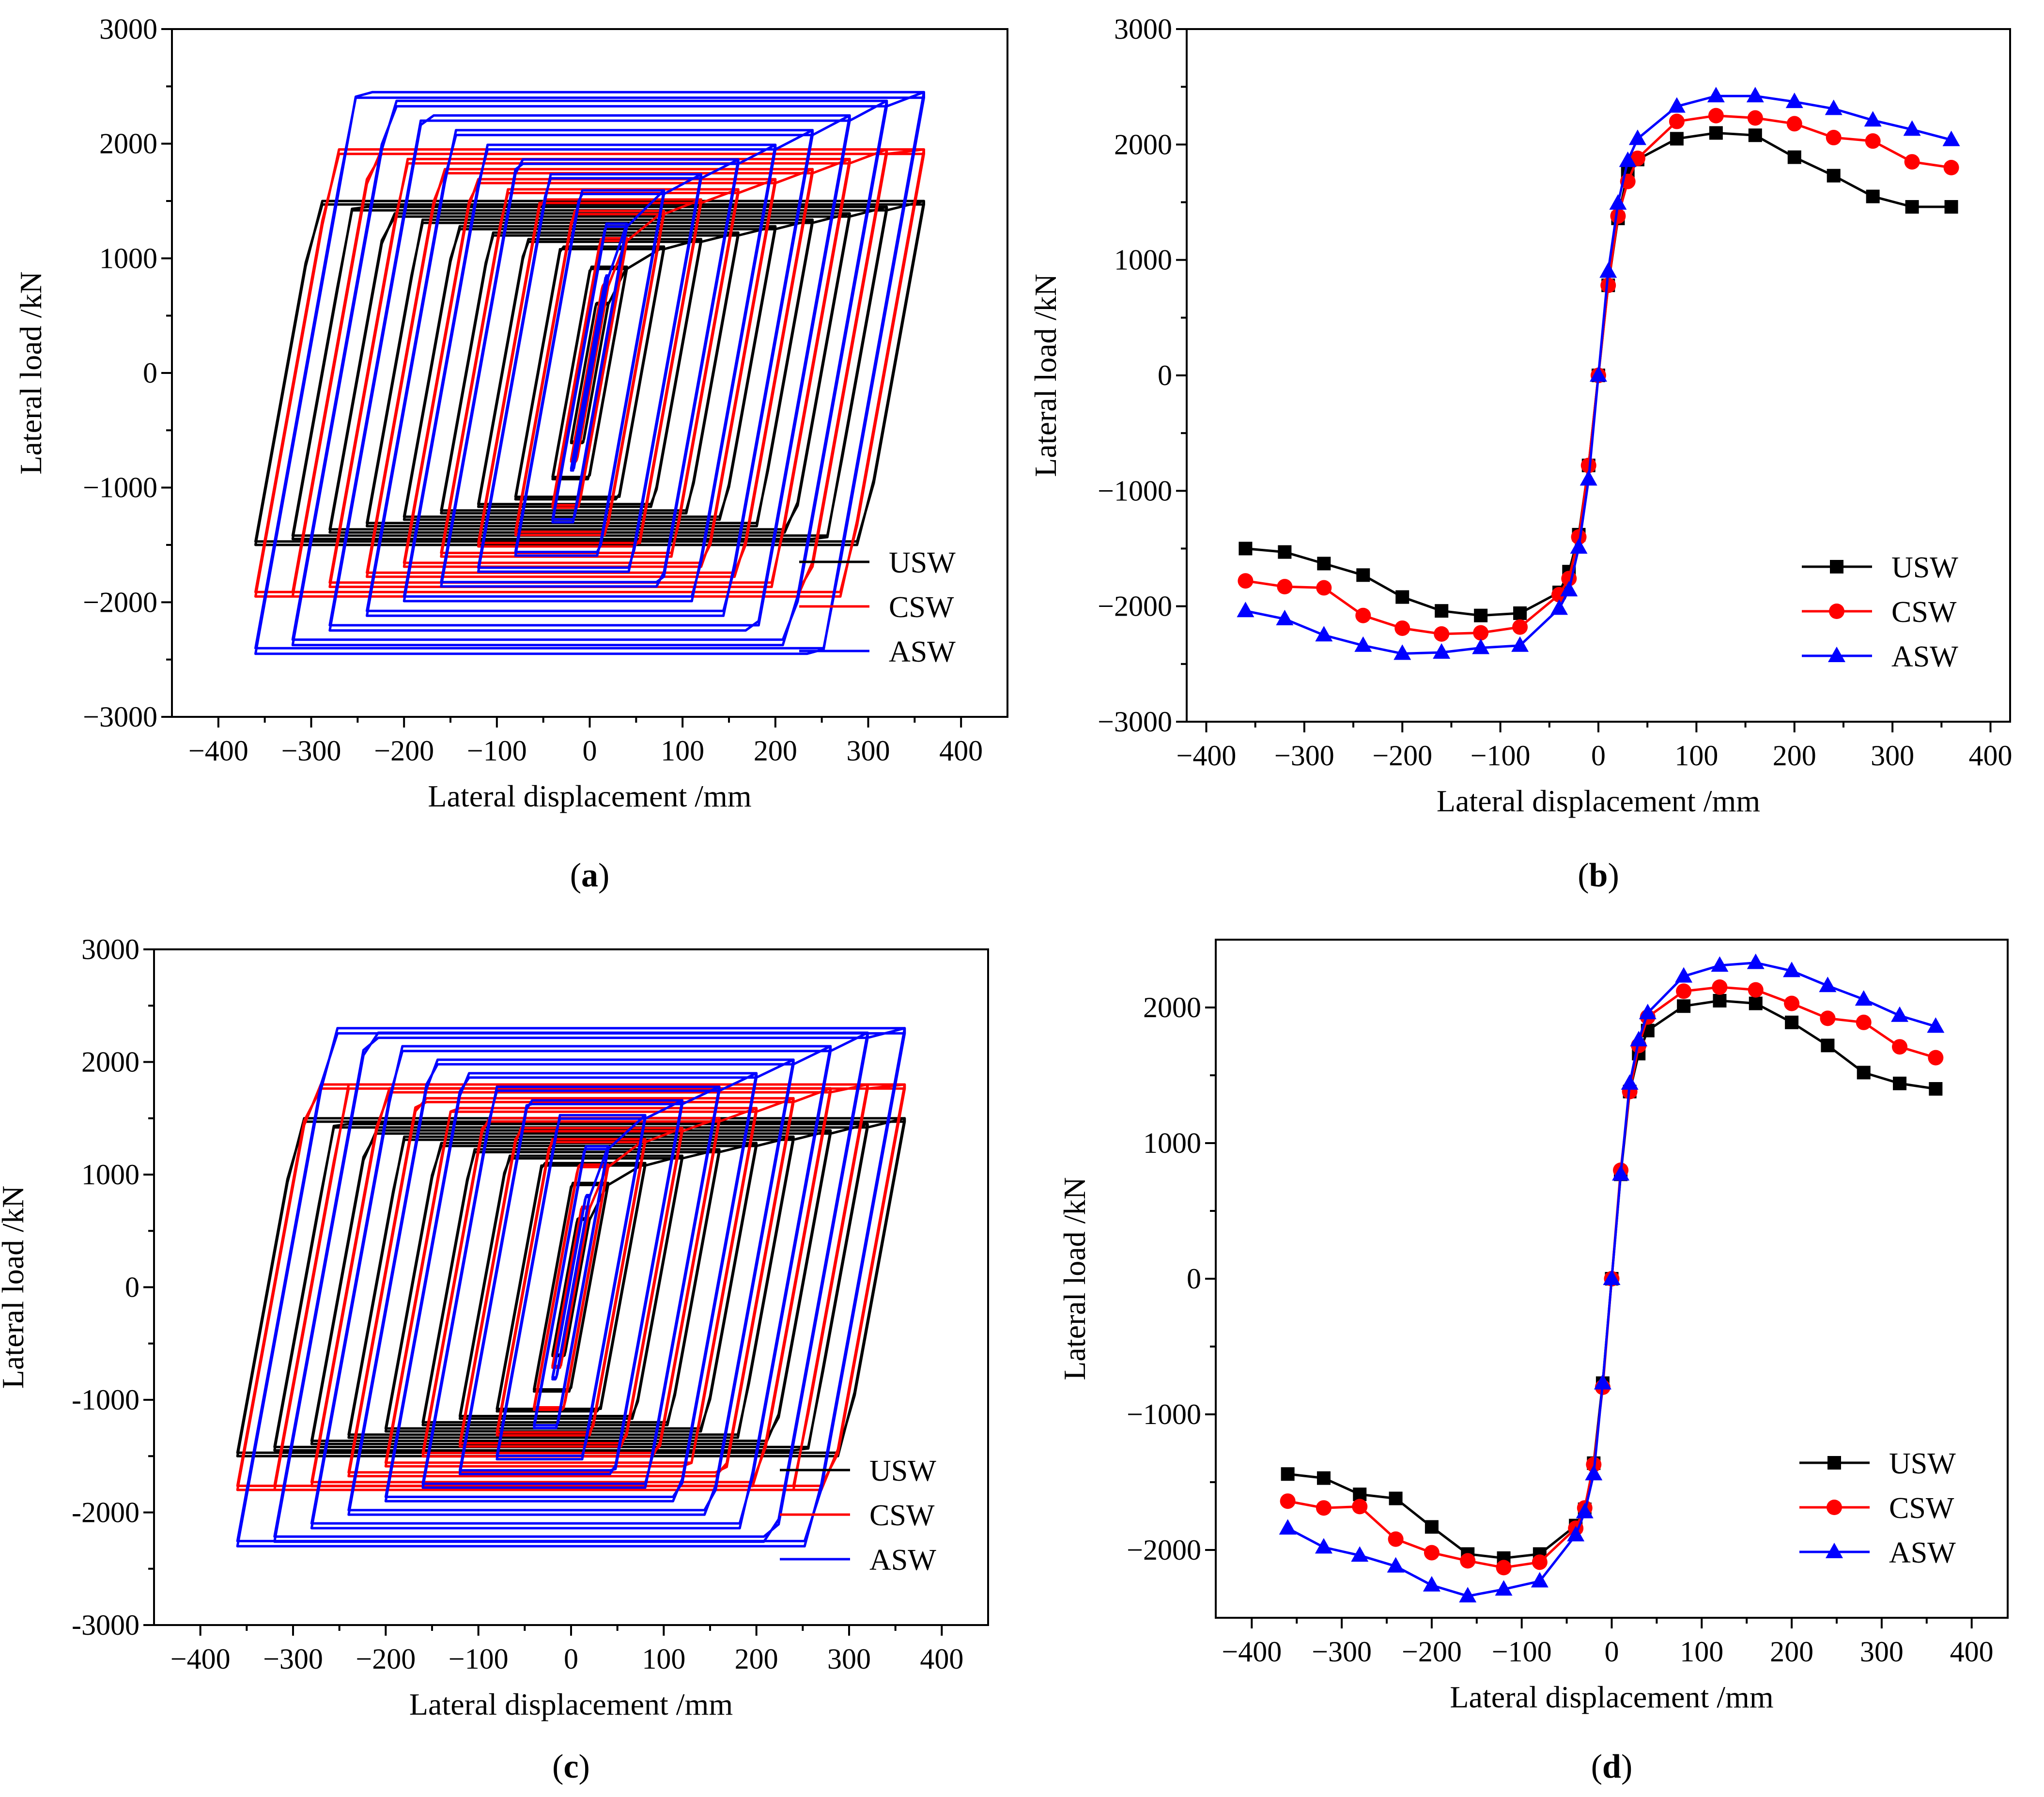  I want to click on x-tick-label: 300, so click(1882, 1652).